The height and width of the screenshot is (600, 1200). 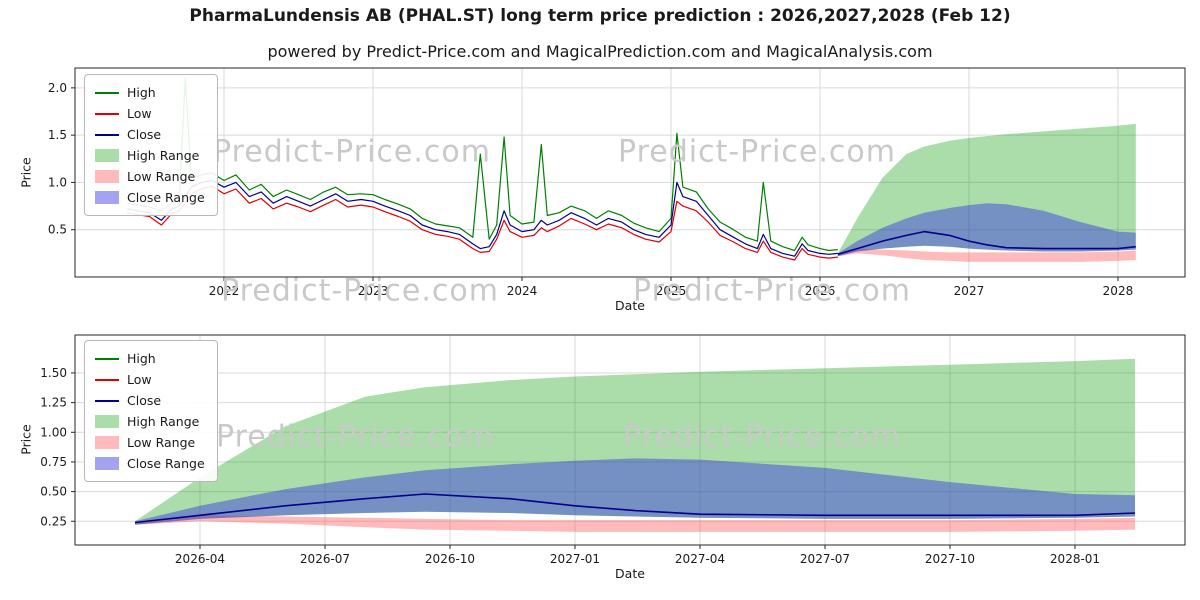 What do you see at coordinates (26, 439) in the screenshot?
I see `y-axis-label-bottom: Price` at bounding box center [26, 439].